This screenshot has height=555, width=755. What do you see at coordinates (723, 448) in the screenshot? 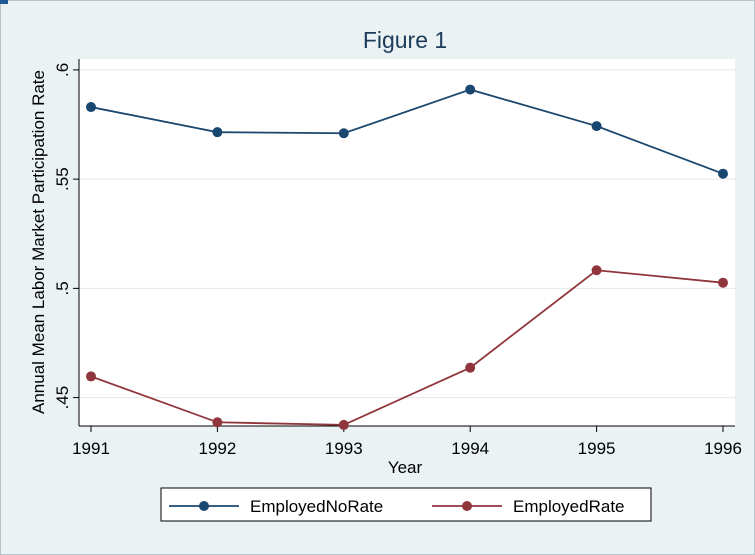
I see `x-tick-label: 1996` at bounding box center [723, 448].